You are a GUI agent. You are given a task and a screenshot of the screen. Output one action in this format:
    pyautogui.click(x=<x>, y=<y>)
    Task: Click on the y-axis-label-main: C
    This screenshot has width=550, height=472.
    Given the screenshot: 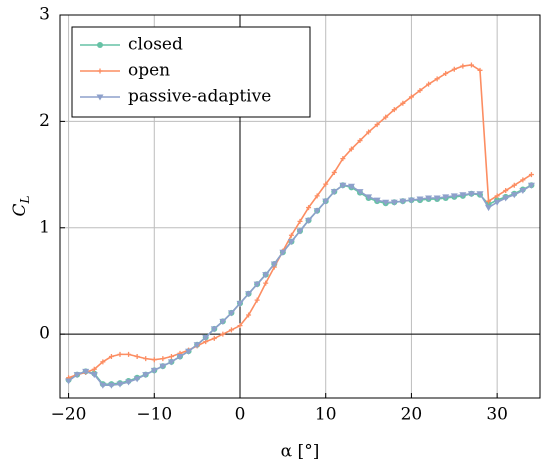 What is the action you would take?
    pyautogui.click(x=20, y=209)
    